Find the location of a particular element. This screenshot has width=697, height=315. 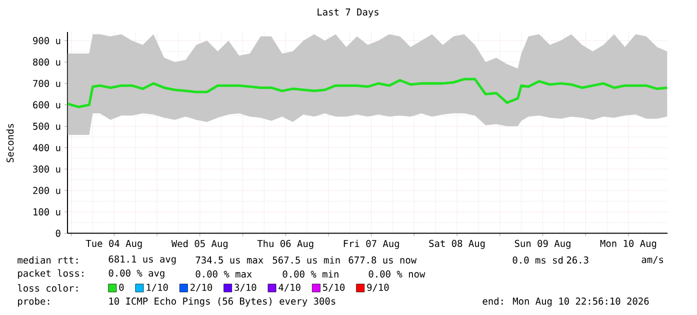

x-tick-label: Mon 10 Aug is located at coordinates (628, 244).